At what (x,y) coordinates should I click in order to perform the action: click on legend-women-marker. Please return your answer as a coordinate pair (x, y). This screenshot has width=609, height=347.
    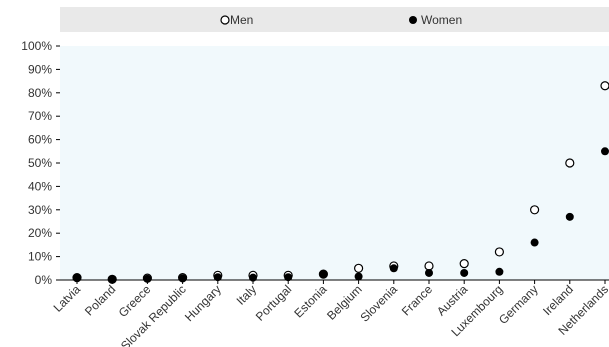
    Looking at the image, I should click on (413, 20).